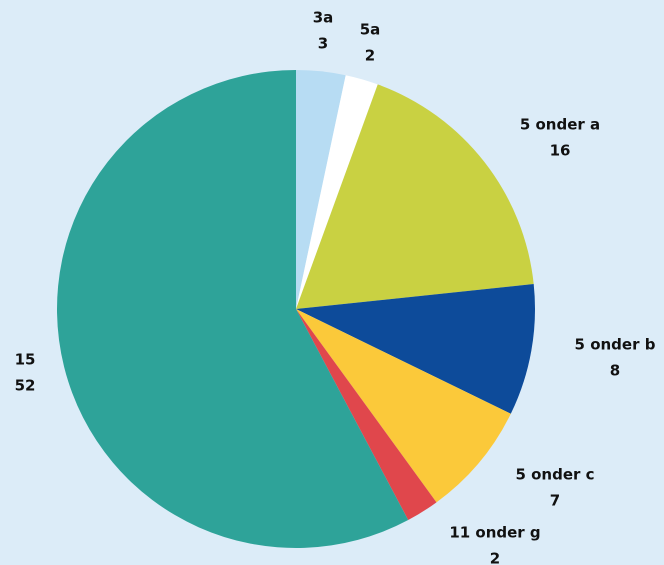  I want to click on slice-value: 52, so click(25, 386).